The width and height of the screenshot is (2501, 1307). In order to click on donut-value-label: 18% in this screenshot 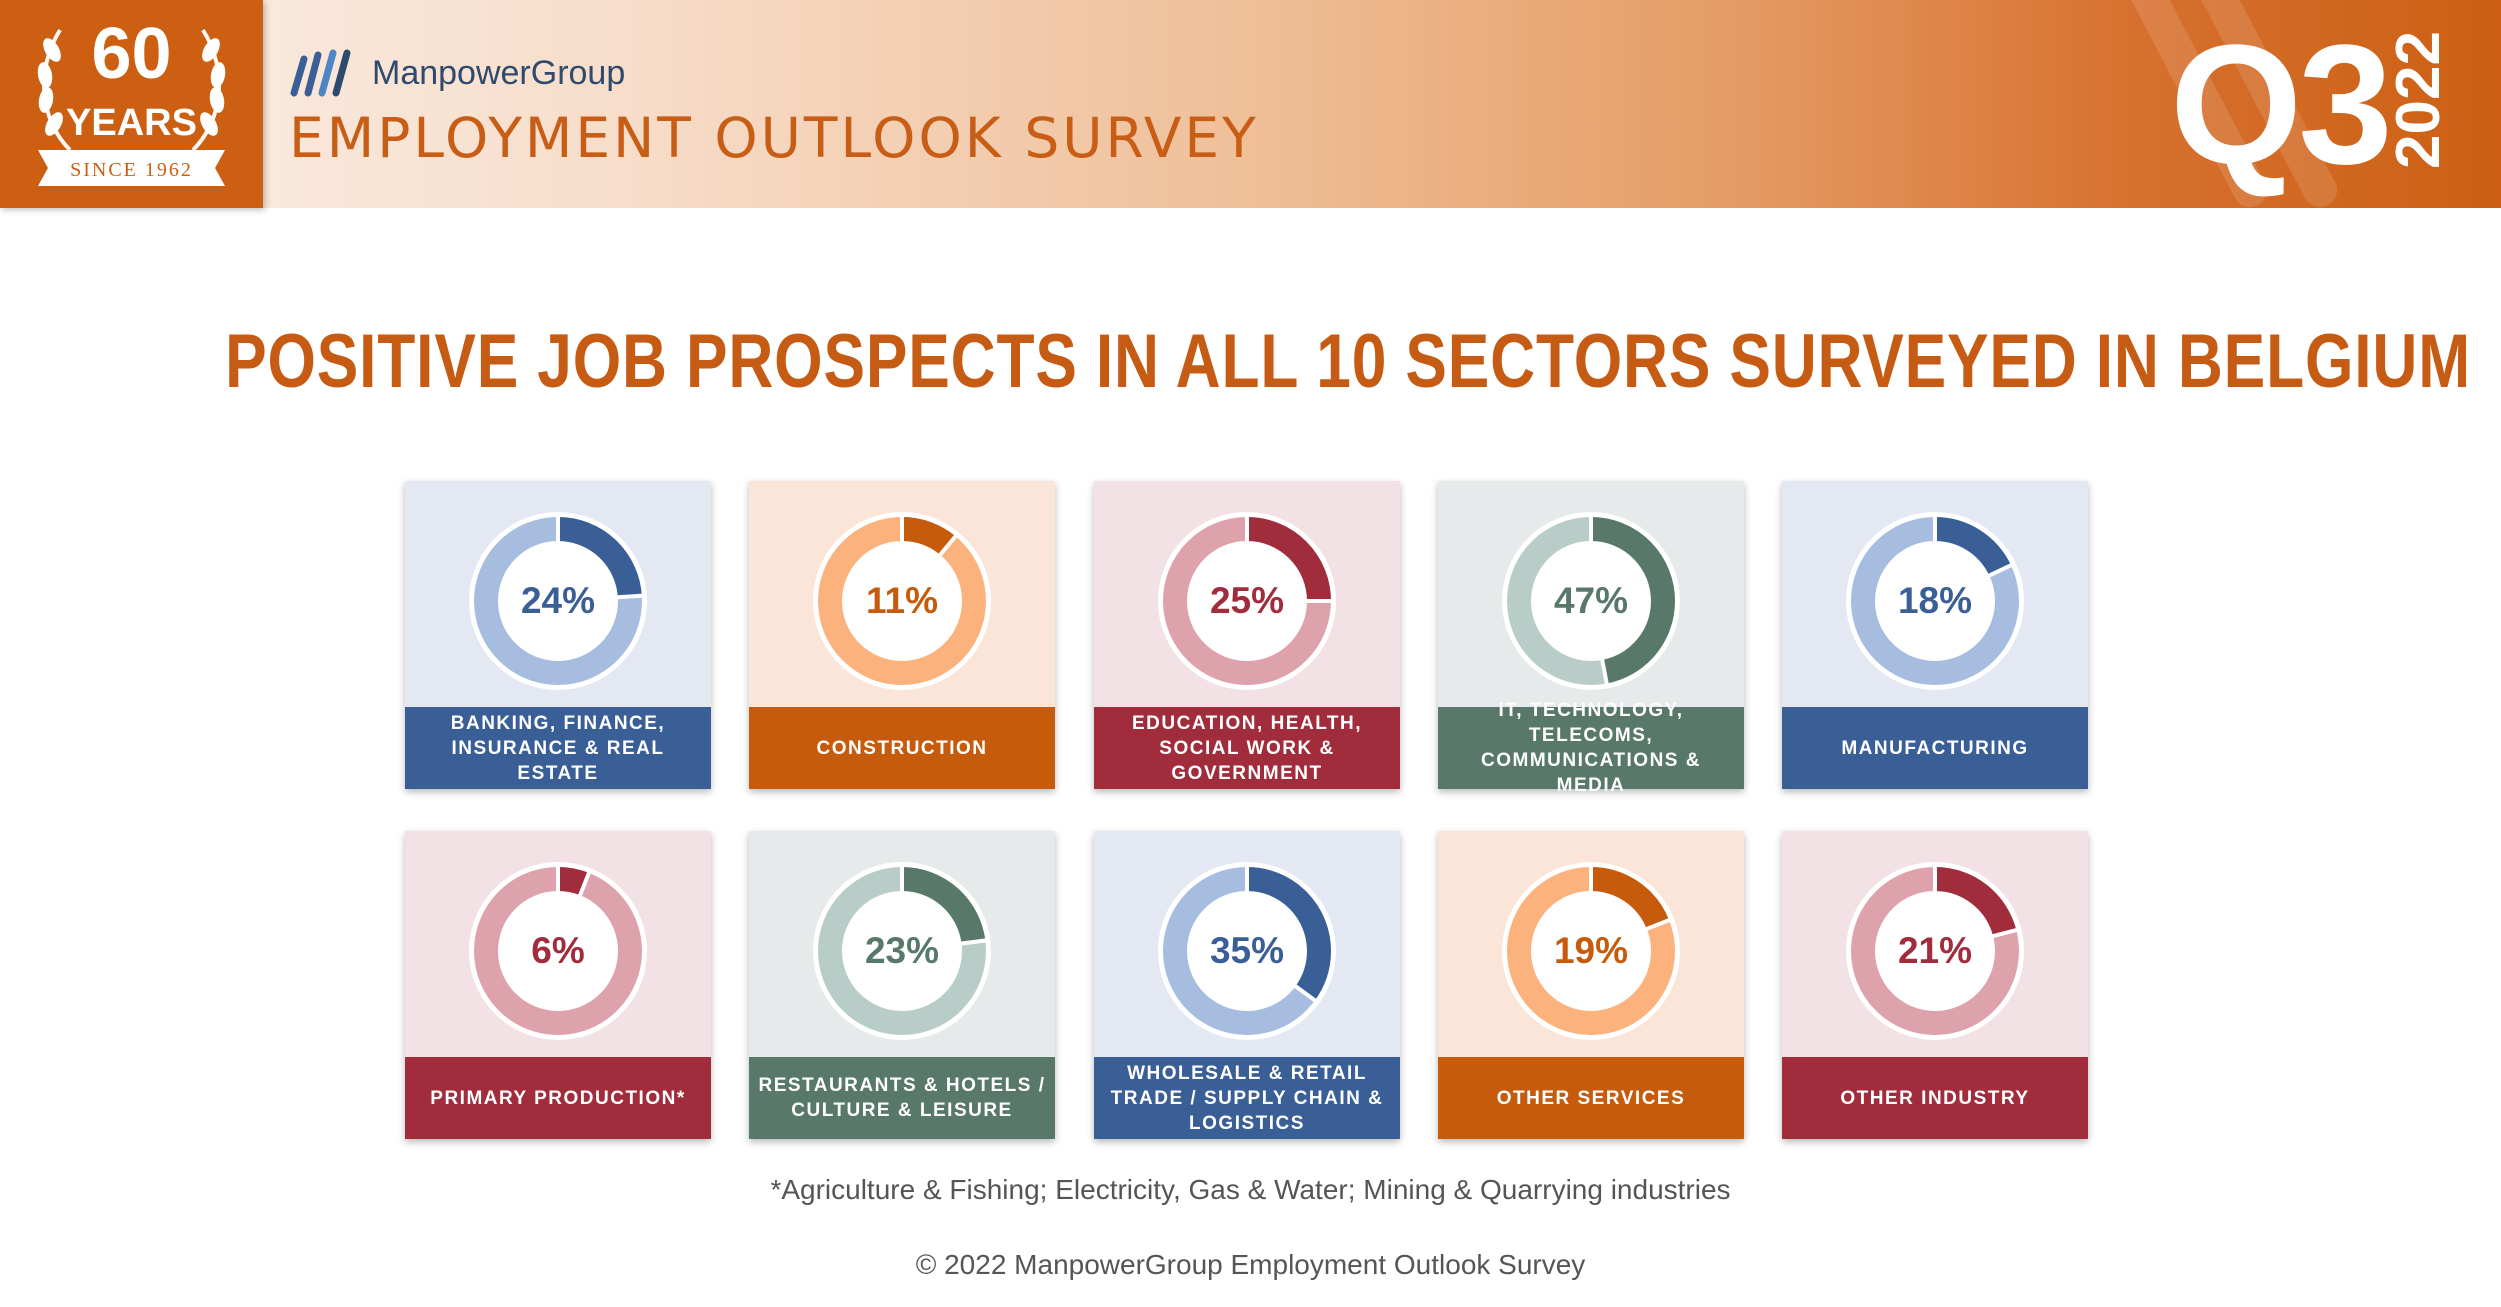, I will do `click(1935, 600)`.